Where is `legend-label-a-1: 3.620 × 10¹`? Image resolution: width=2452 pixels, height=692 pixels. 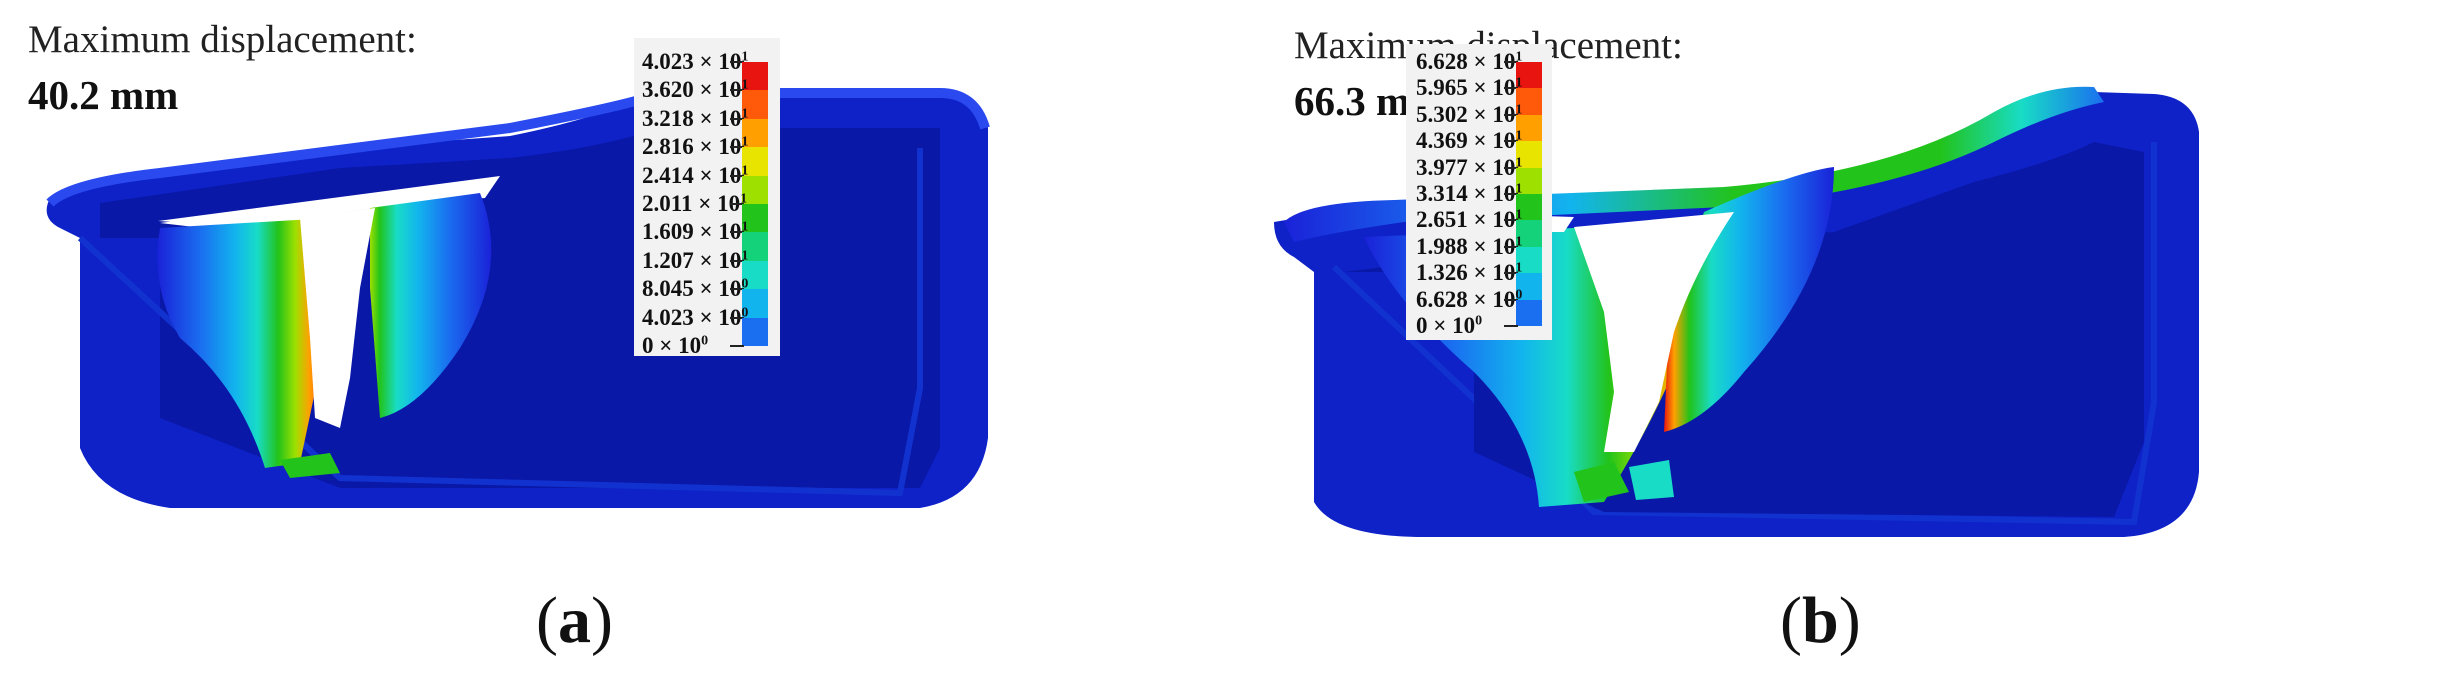
legend-label-a-1: 3.620 × 10¹ is located at coordinates (695, 90).